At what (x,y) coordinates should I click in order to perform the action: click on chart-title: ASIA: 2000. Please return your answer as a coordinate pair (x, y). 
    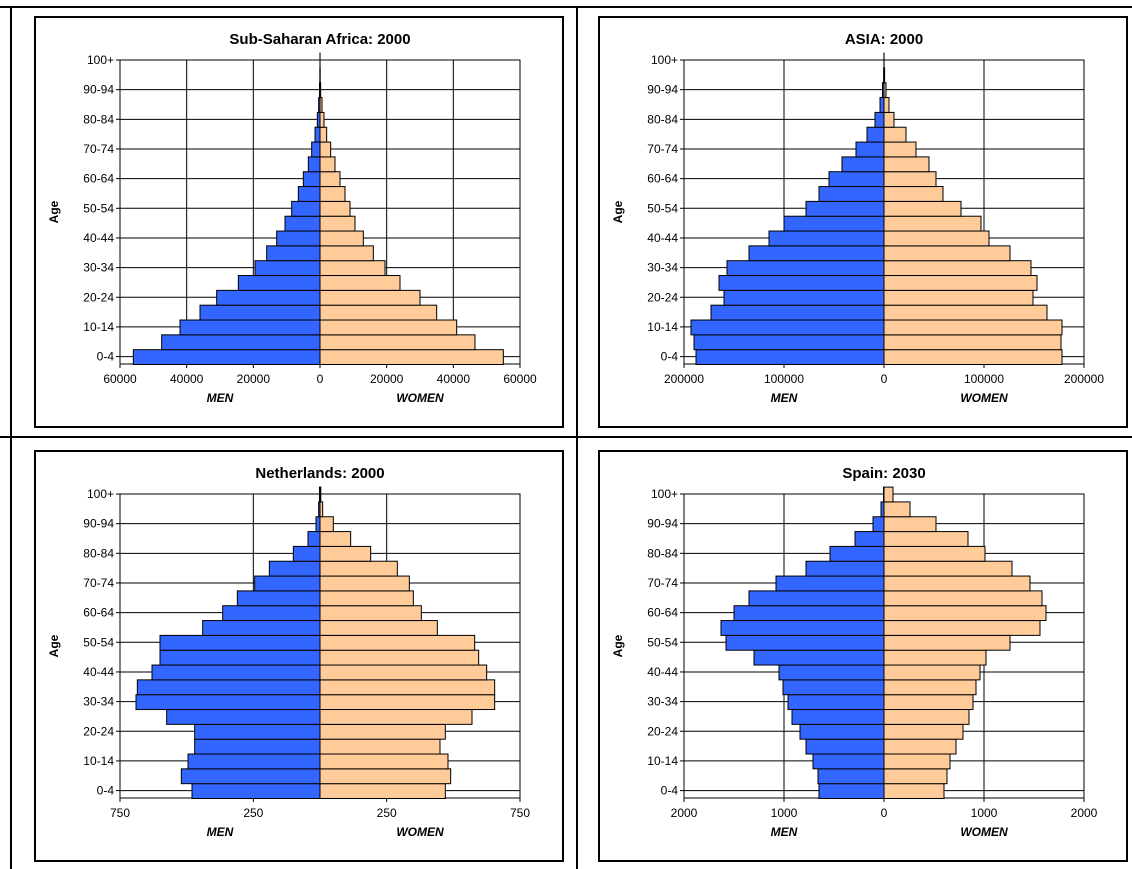
    Looking at the image, I should click on (884, 39).